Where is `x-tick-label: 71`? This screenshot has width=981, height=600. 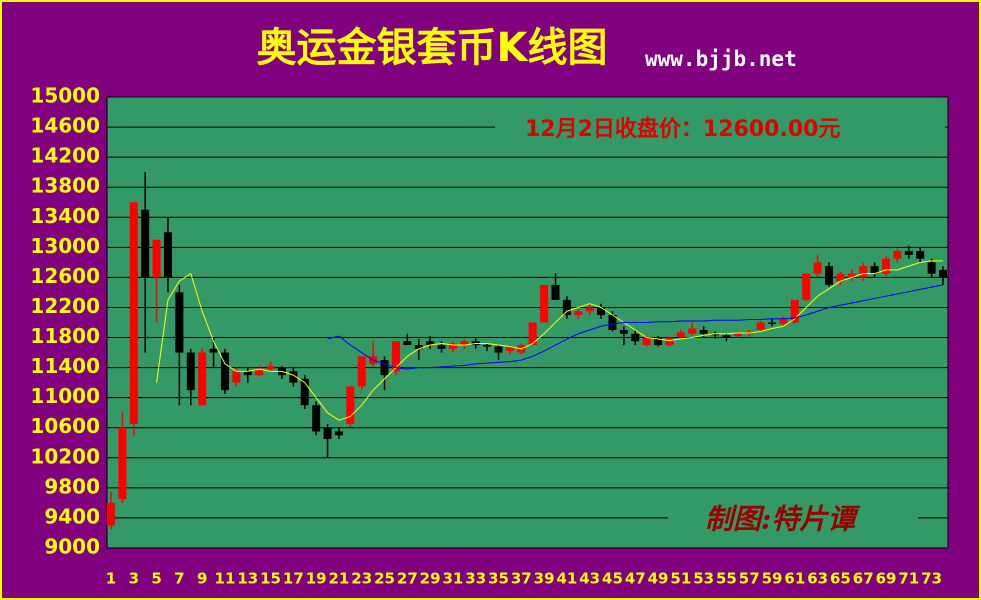
x-tick-label: 71 is located at coordinates (908, 579).